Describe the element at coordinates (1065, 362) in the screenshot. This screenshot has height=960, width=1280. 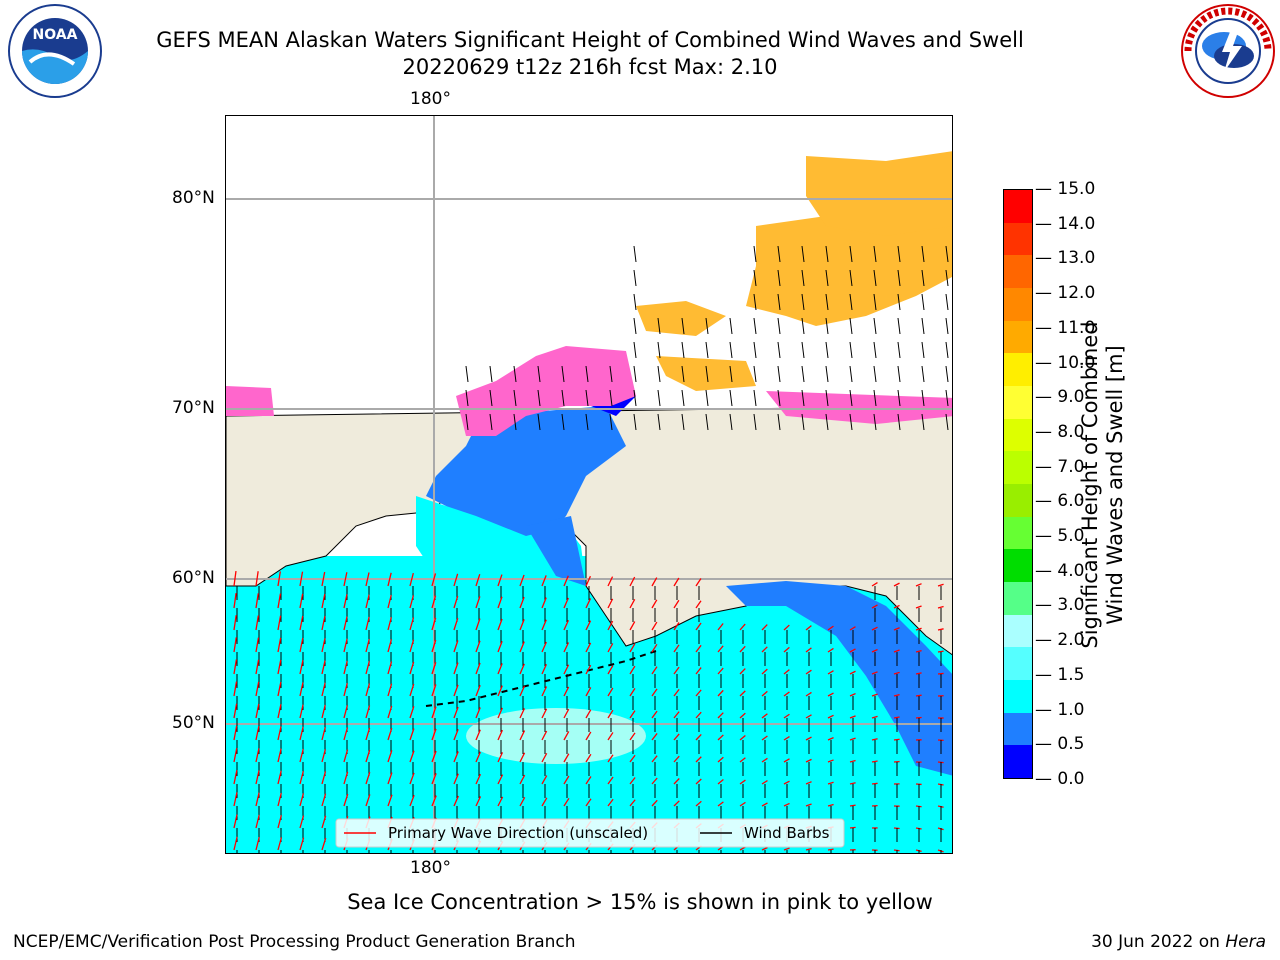
I see `colorbar-tick-label: — 10.0` at that location.